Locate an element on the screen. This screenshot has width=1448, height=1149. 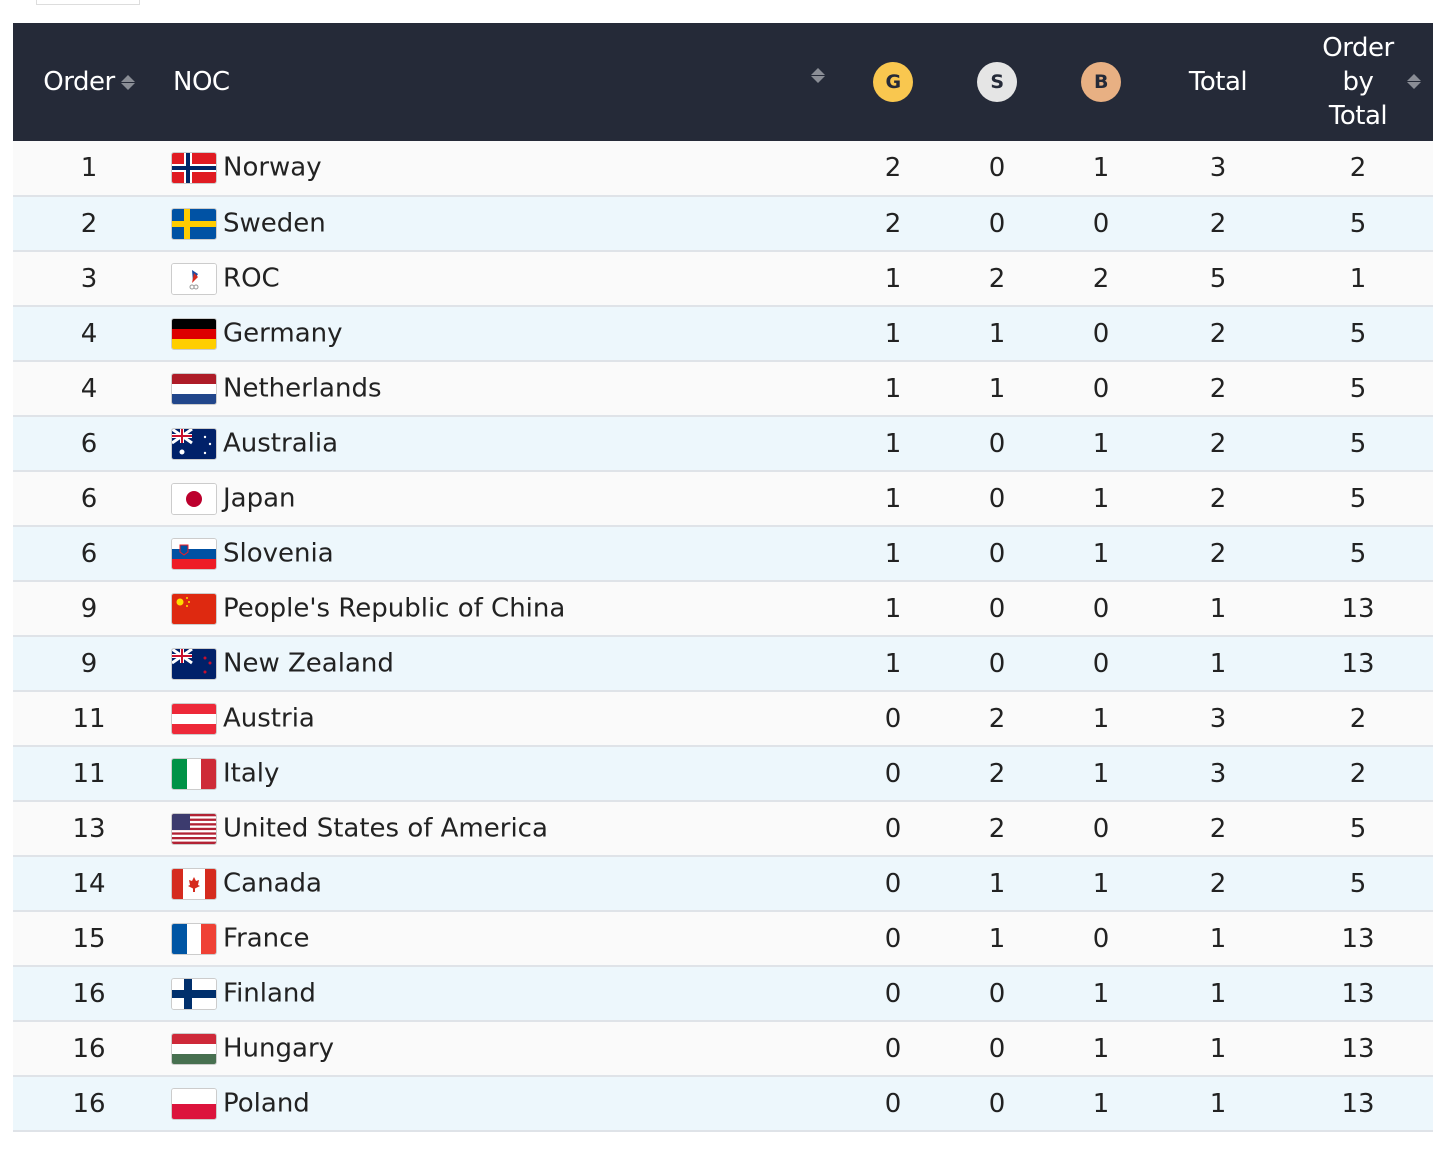
country-name: Germany is located at coordinates (283, 333).